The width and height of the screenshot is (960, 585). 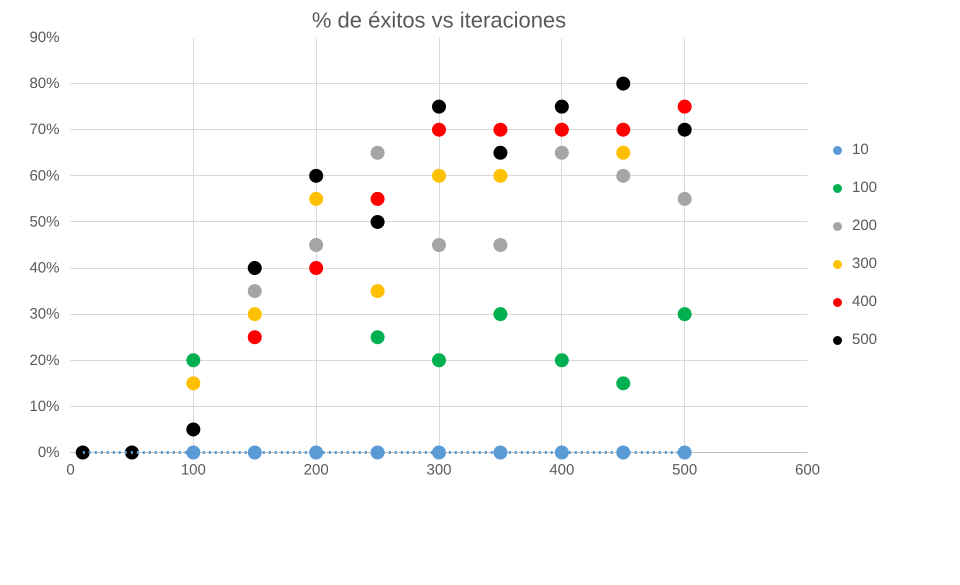 I want to click on x-tick-label: 400, so click(x=561, y=470).